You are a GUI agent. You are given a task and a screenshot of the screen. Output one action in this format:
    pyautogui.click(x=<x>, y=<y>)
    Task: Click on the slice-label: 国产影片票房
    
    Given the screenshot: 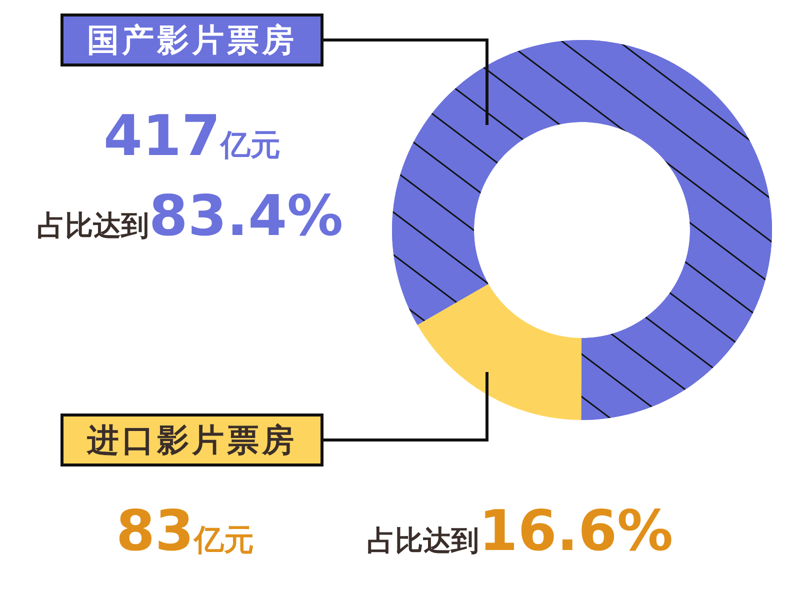 What is the action you would take?
    pyautogui.click(x=192, y=40)
    